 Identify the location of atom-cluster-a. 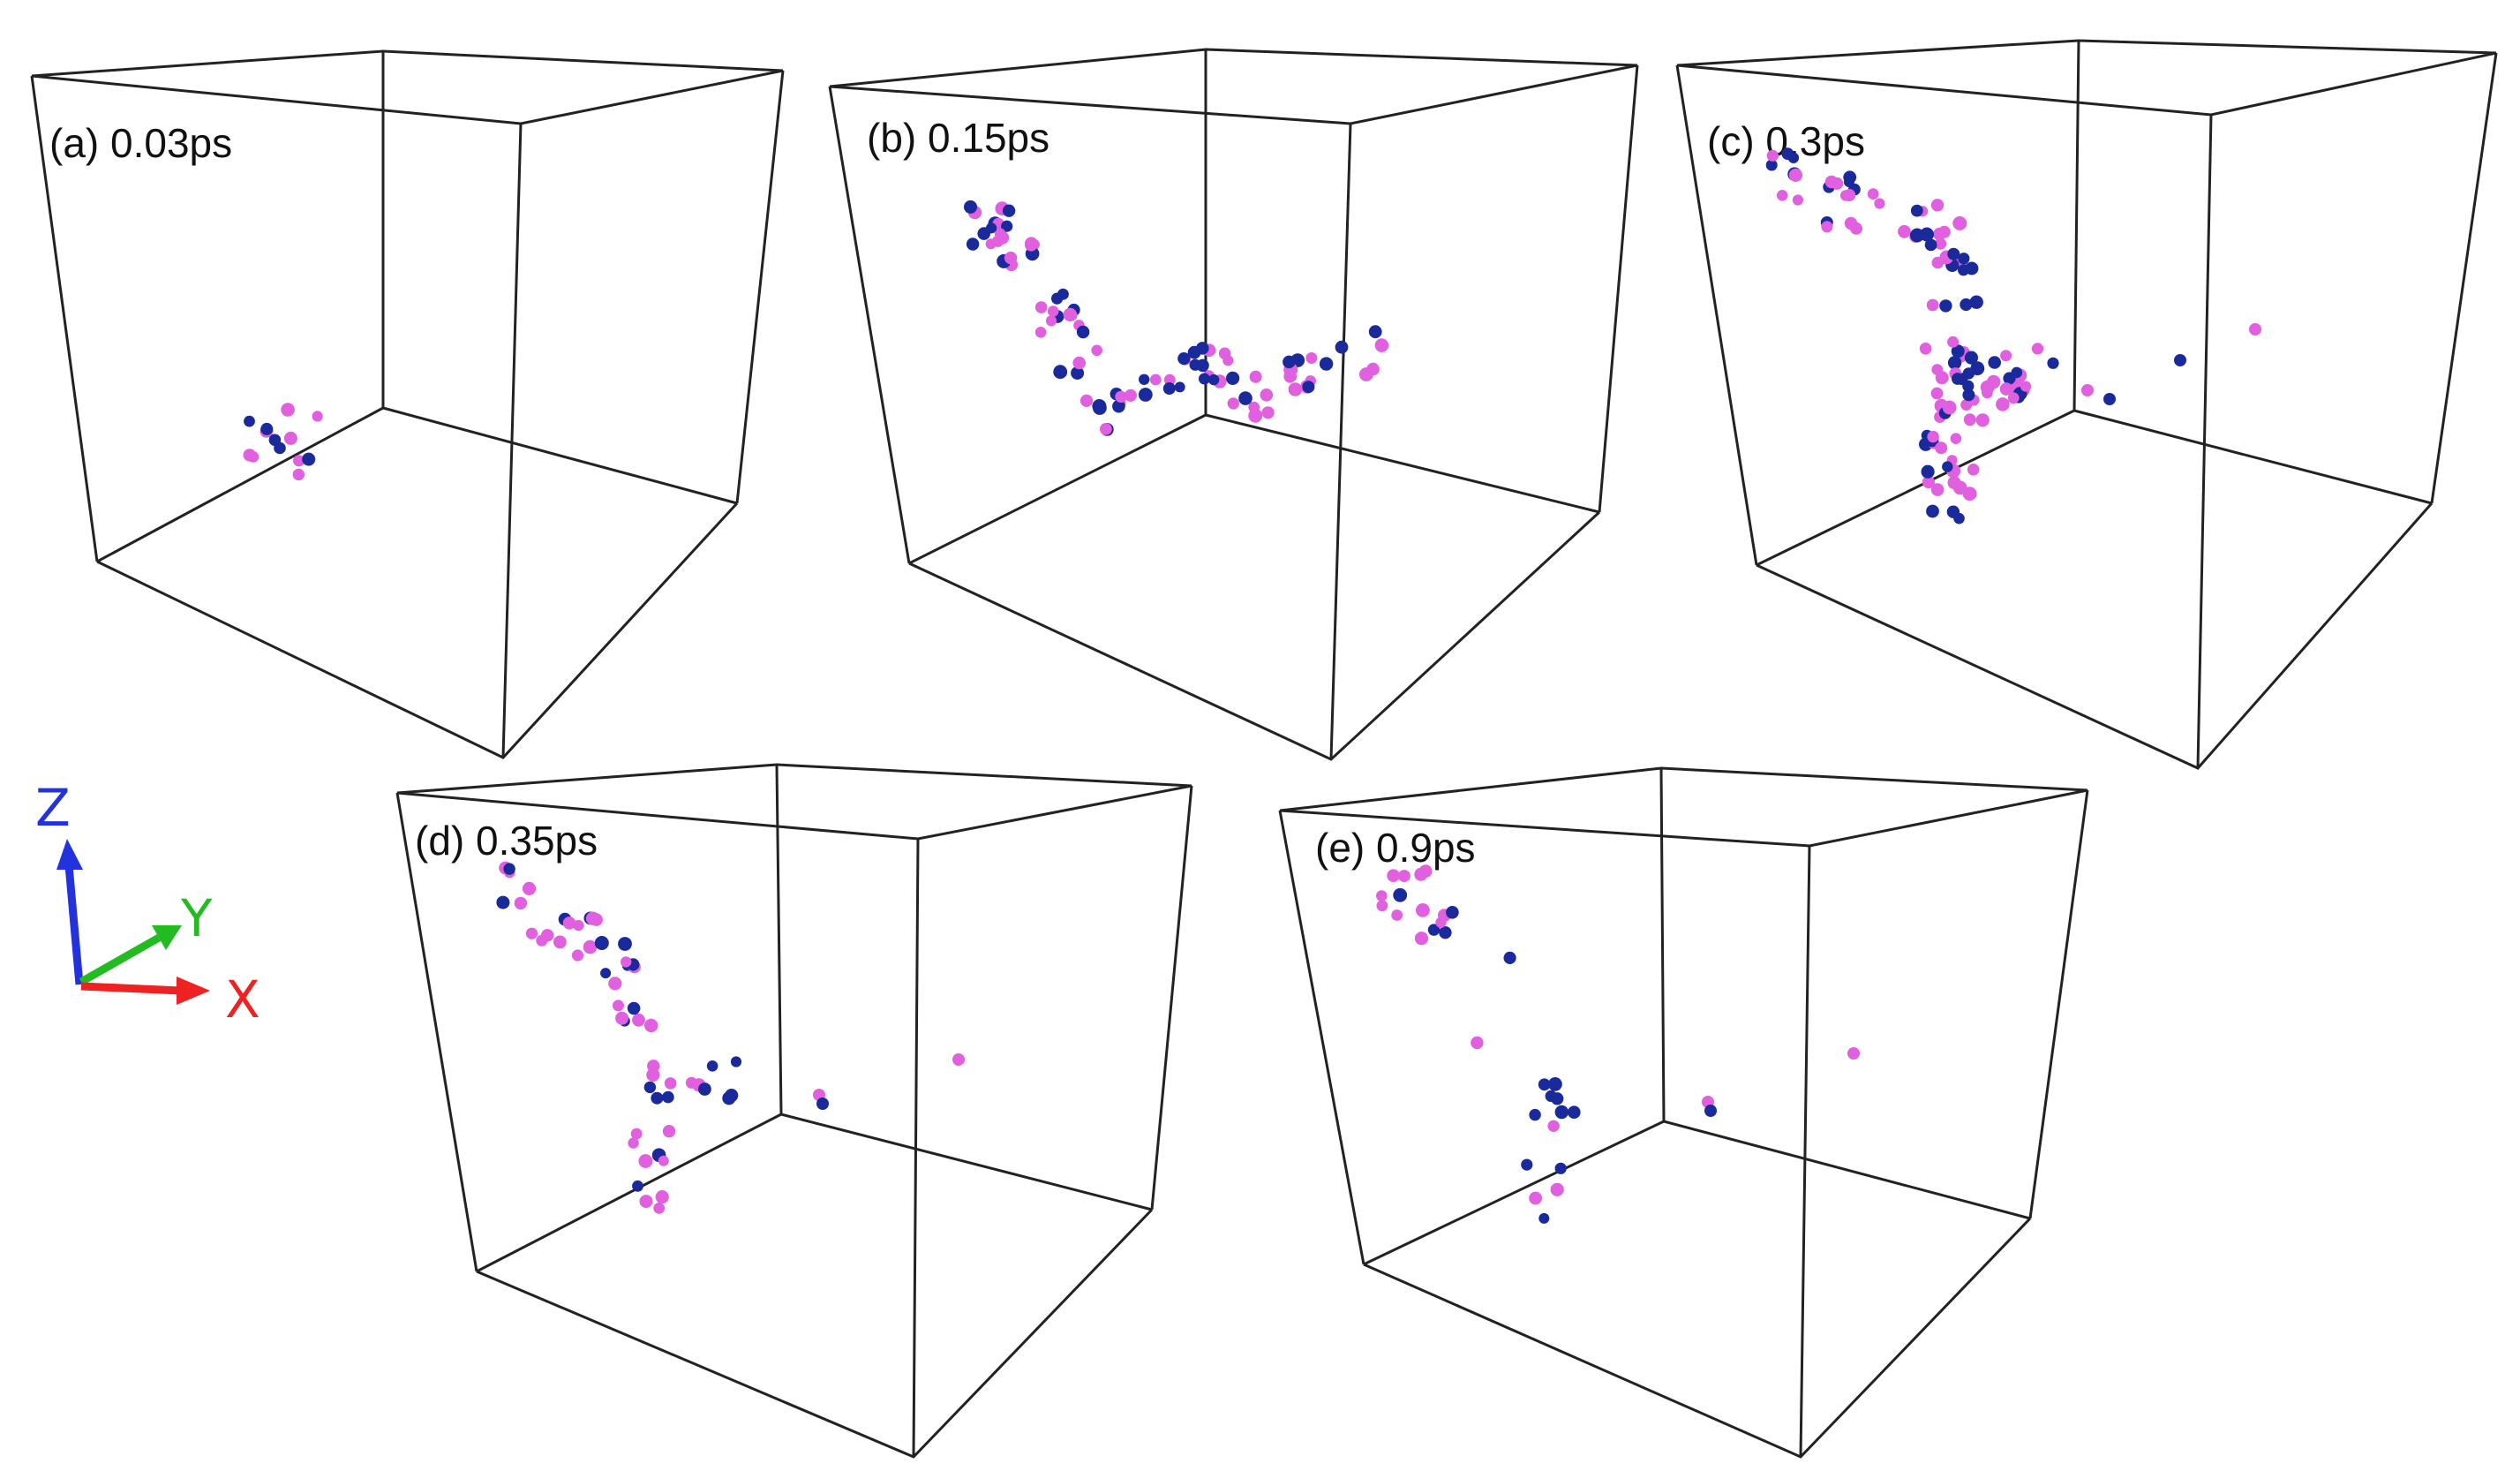
(283, 442).